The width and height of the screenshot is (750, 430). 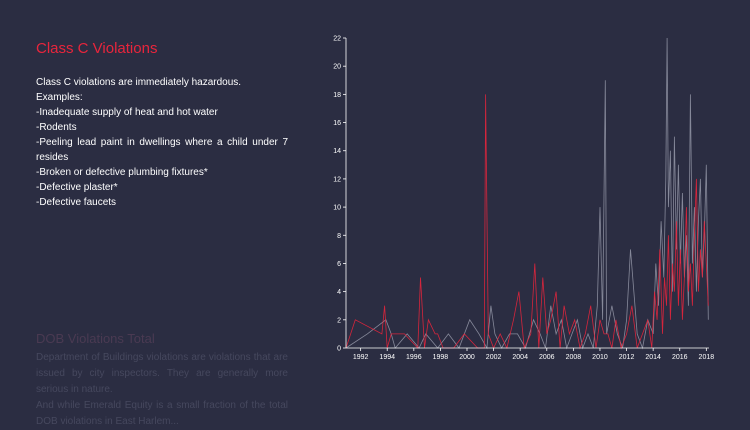 What do you see at coordinates (59, 97) in the screenshot?
I see `examples-label: Examples:` at bounding box center [59, 97].